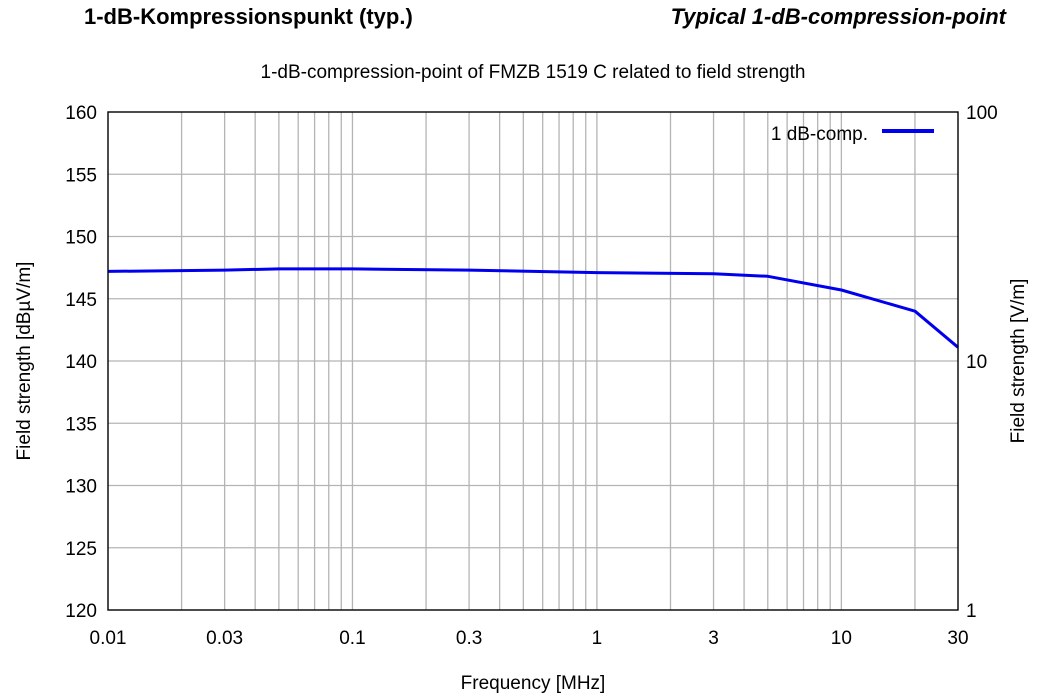 This screenshot has height=699, width=1040. I want to click on y2-tick-label: 100, so click(982, 113).